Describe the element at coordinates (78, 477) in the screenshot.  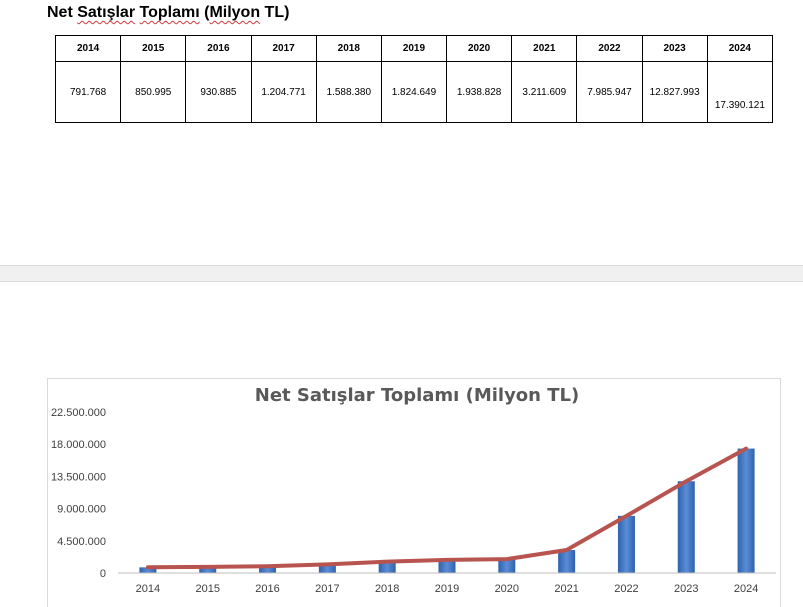
I see `y-tick-label: 13.500.000` at that location.